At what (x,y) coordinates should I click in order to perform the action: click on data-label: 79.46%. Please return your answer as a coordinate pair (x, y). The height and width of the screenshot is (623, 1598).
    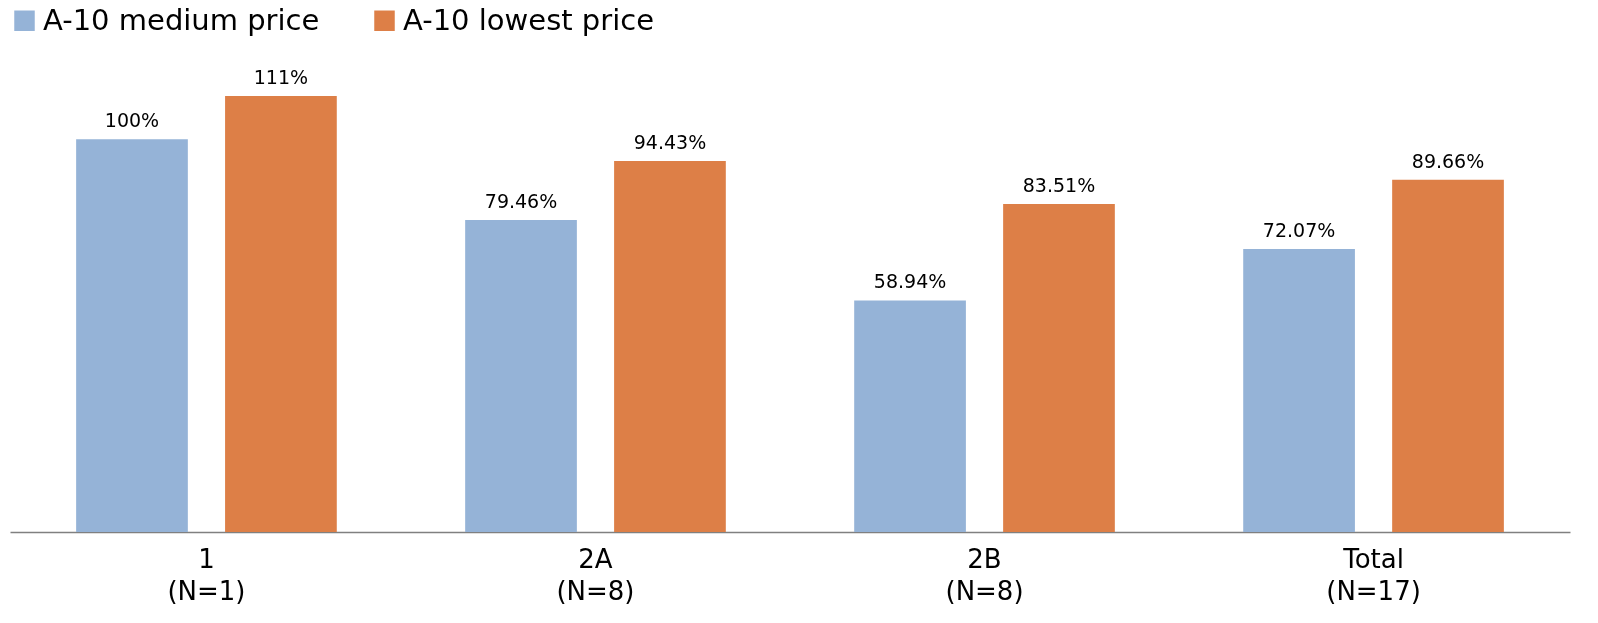
    Looking at the image, I should click on (521, 200).